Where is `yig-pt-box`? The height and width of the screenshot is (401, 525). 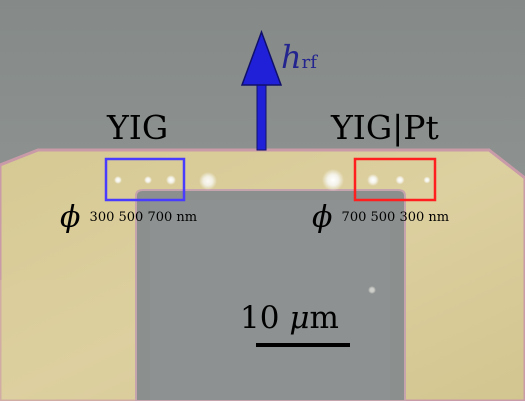 yig-pt-box is located at coordinates (395, 179).